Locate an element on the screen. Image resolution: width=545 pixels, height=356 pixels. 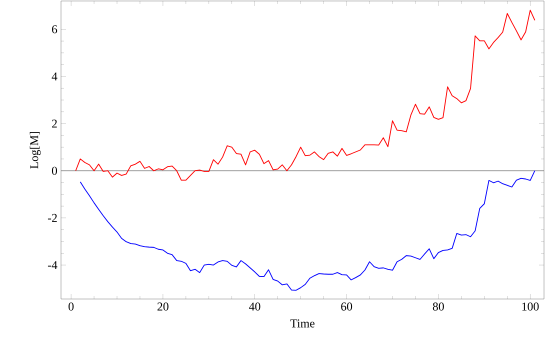
y-tick-label: -4 is located at coordinates (53, 265).